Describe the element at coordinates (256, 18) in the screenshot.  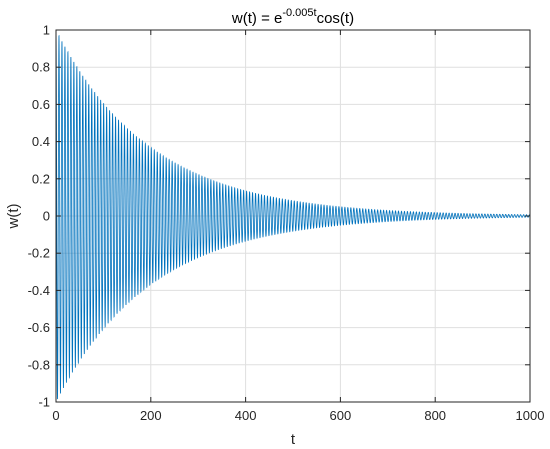
I see `chart-title-base: w(t) = e` at that location.